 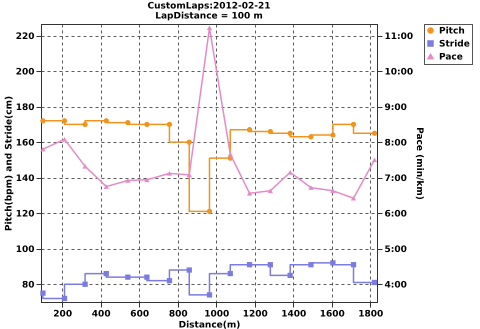 I want to click on y2-tick-label: 9:00, so click(x=395, y=108).